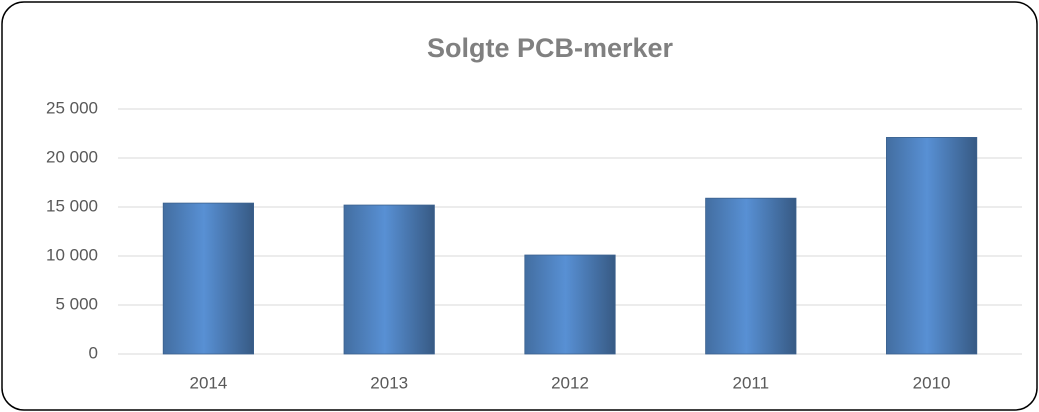  What do you see at coordinates (72, 254) in the screenshot?
I see `y-tick-label: 10 000` at bounding box center [72, 254].